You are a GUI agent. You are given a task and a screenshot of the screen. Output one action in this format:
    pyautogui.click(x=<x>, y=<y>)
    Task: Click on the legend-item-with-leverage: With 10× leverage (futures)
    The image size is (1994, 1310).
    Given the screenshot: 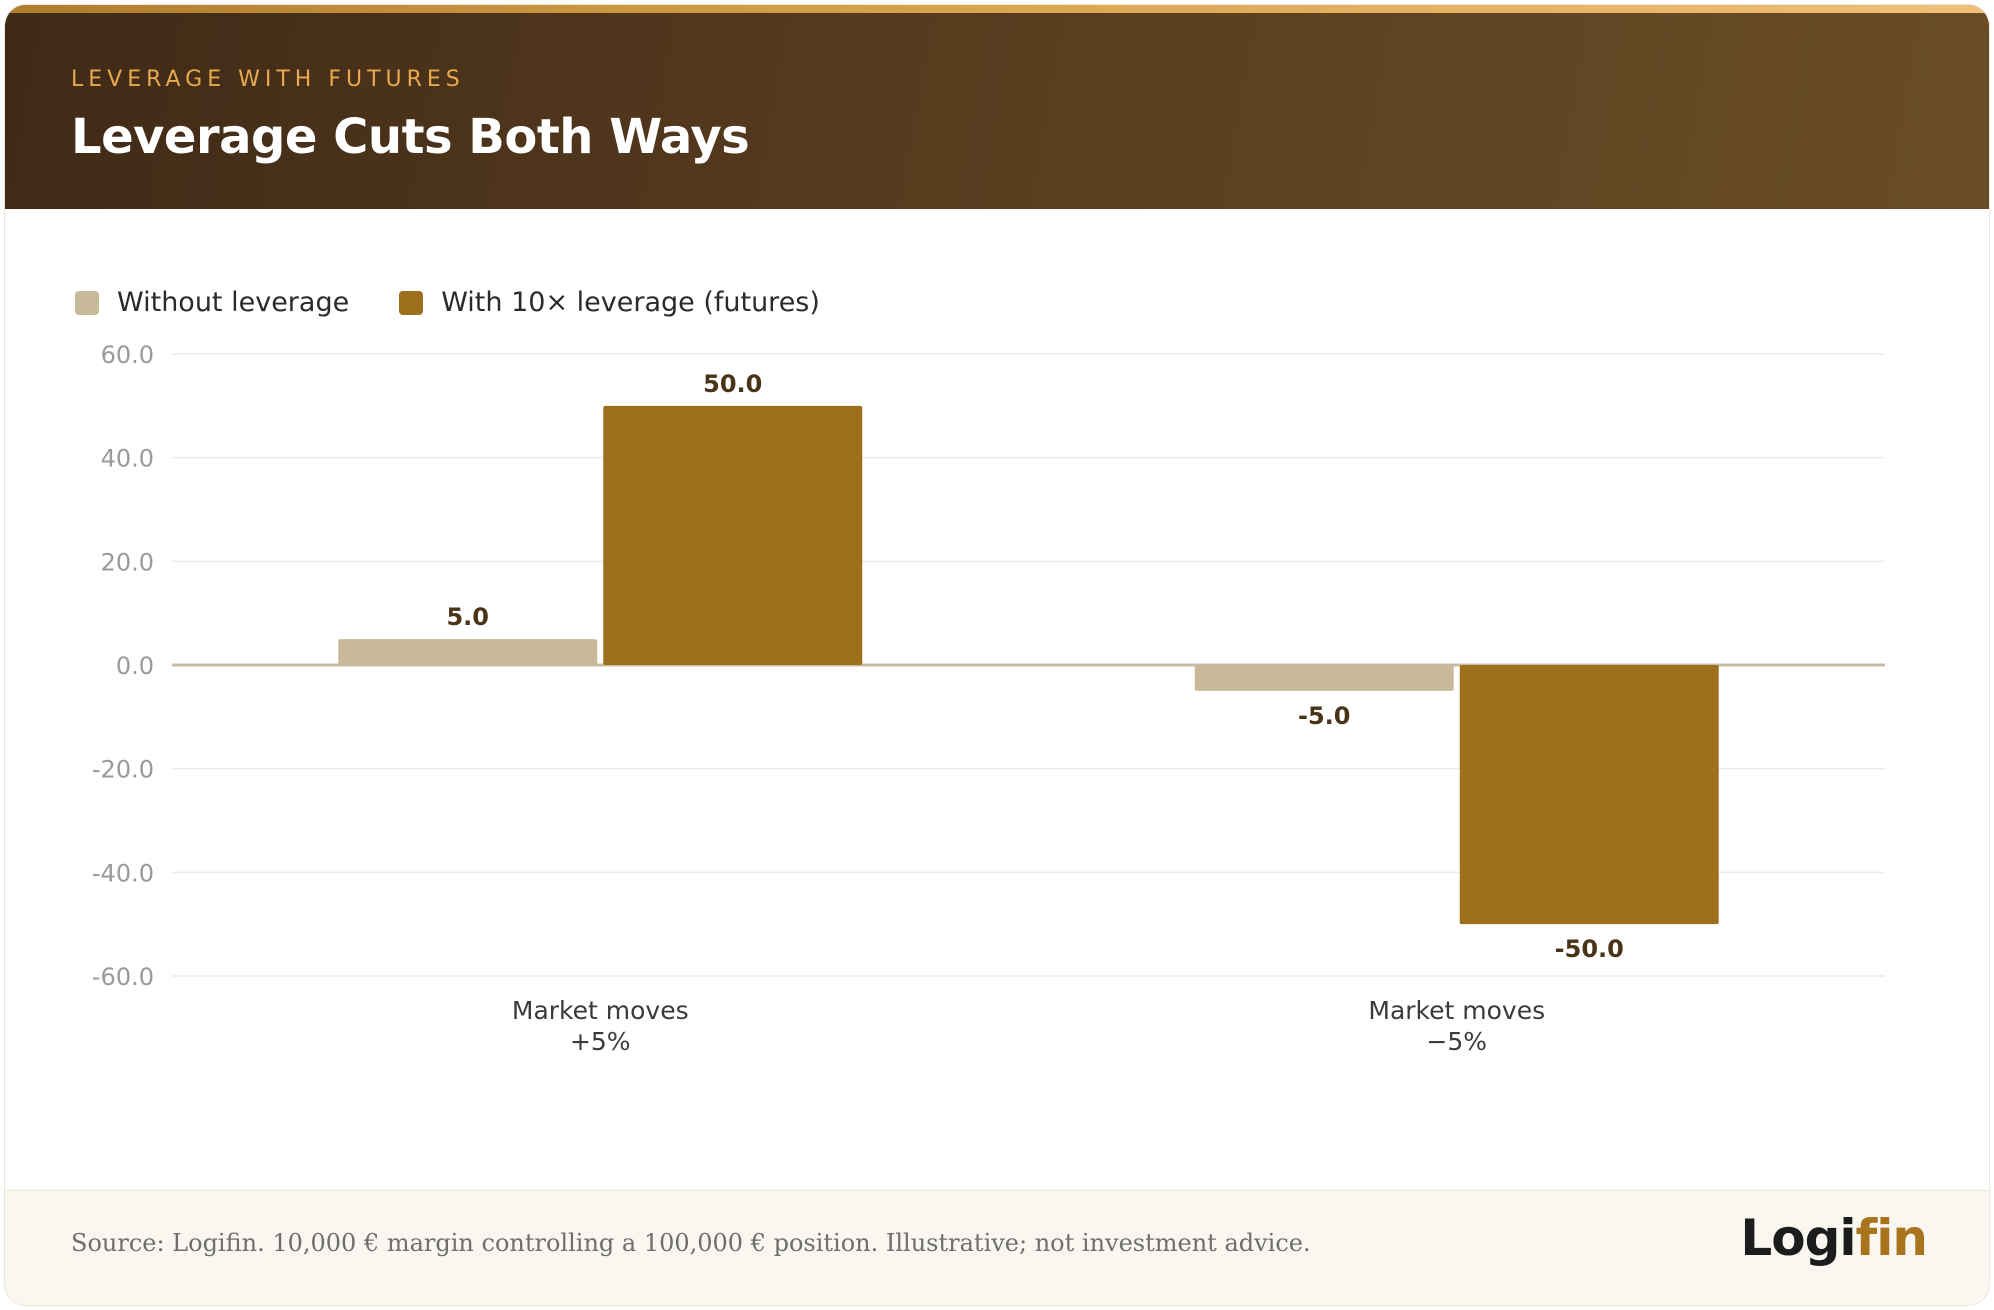 What is the action you would take?
    pyautogui.click(x=609, y=302)
    